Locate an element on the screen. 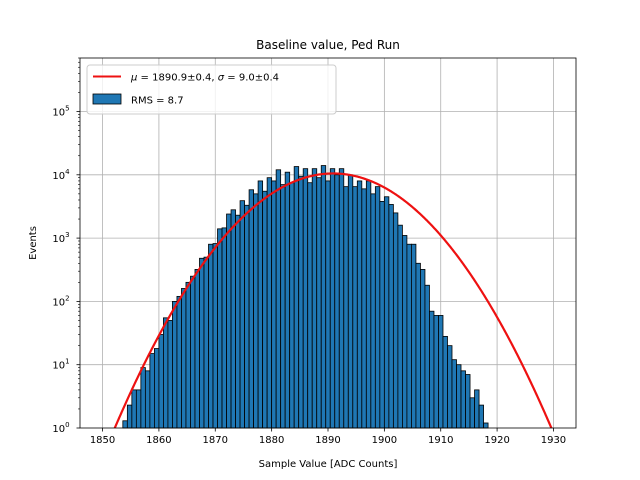 The height and width of the screenshot is (480, 640). y-tick-label: 10⁴ is located at coordinates (61, 175).